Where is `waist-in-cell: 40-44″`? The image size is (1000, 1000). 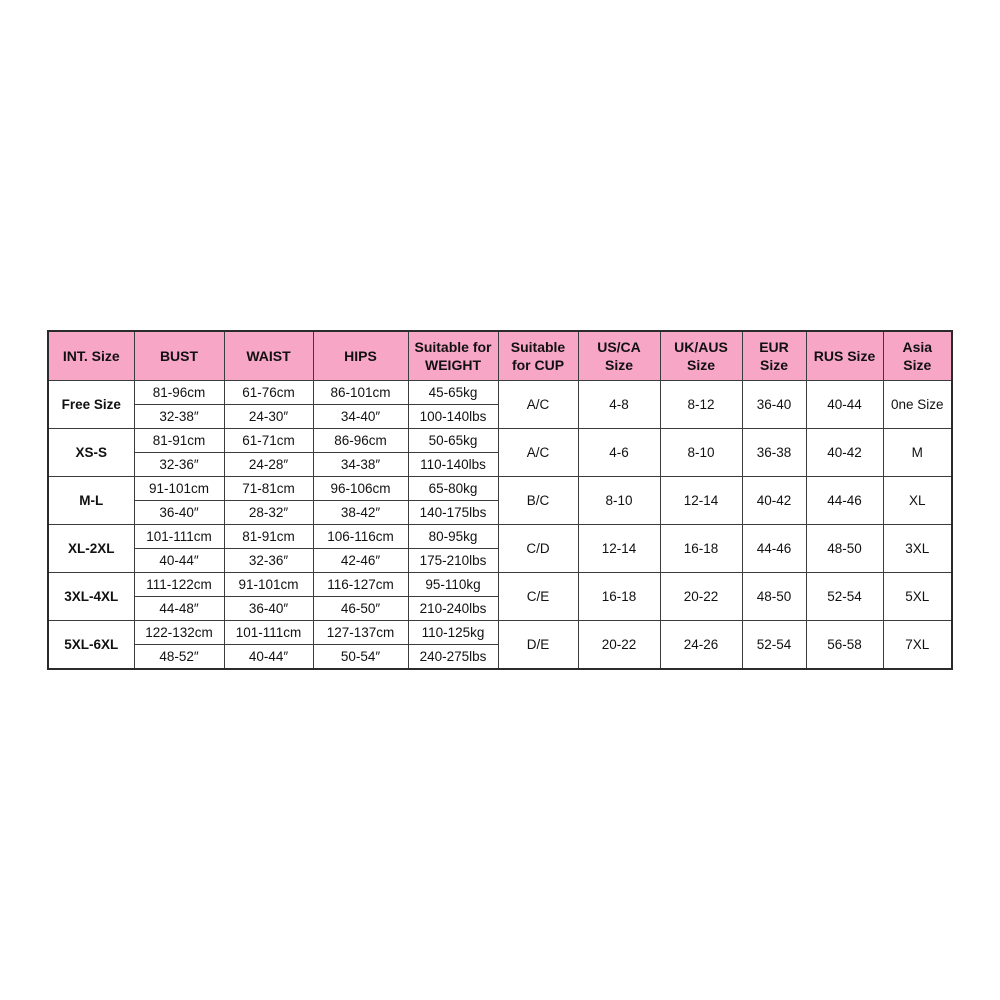
waist-in-cell: 40-44″ is located at coordinates (268, 656).